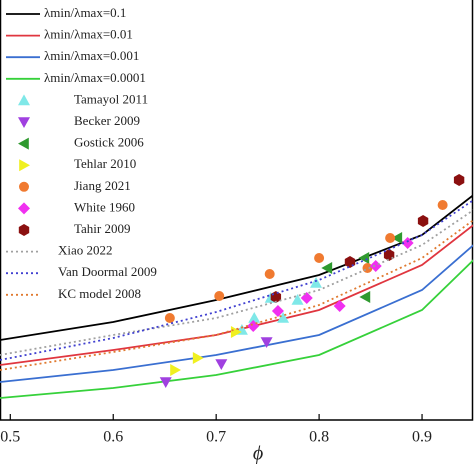  Describe the element at coordinates (258, 454) in the screenshot. I see `x-axis-label: ϕ` at that location.